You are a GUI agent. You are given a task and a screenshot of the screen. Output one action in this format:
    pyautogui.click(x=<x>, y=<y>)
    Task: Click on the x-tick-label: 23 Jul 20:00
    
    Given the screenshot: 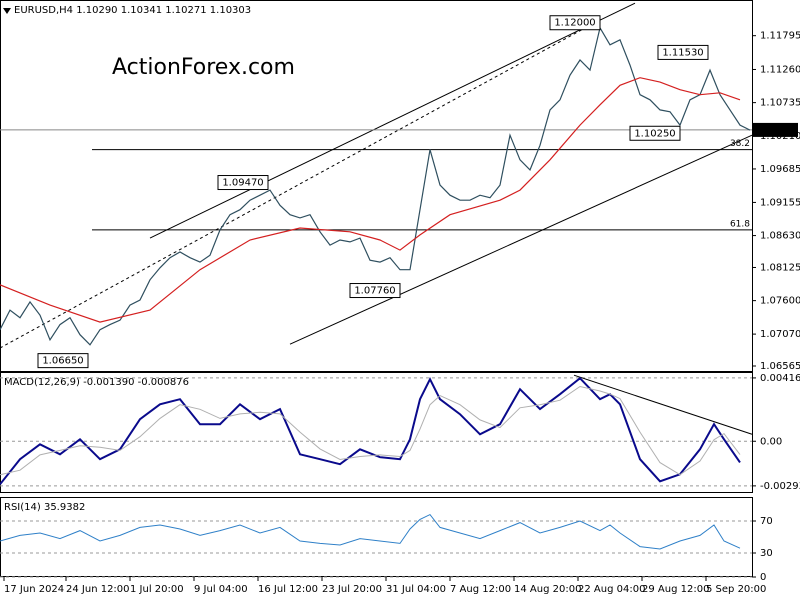 What is the action you would take?
    pyautogui.click(x=352, y=589)
    